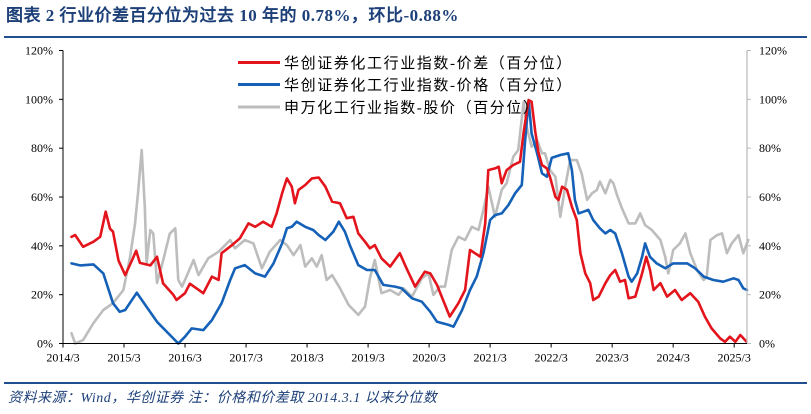 Image resolution: width=811 pixels, height=414 pixels. I want to click on y-tick-label-left: 40%, so click(42, 246).